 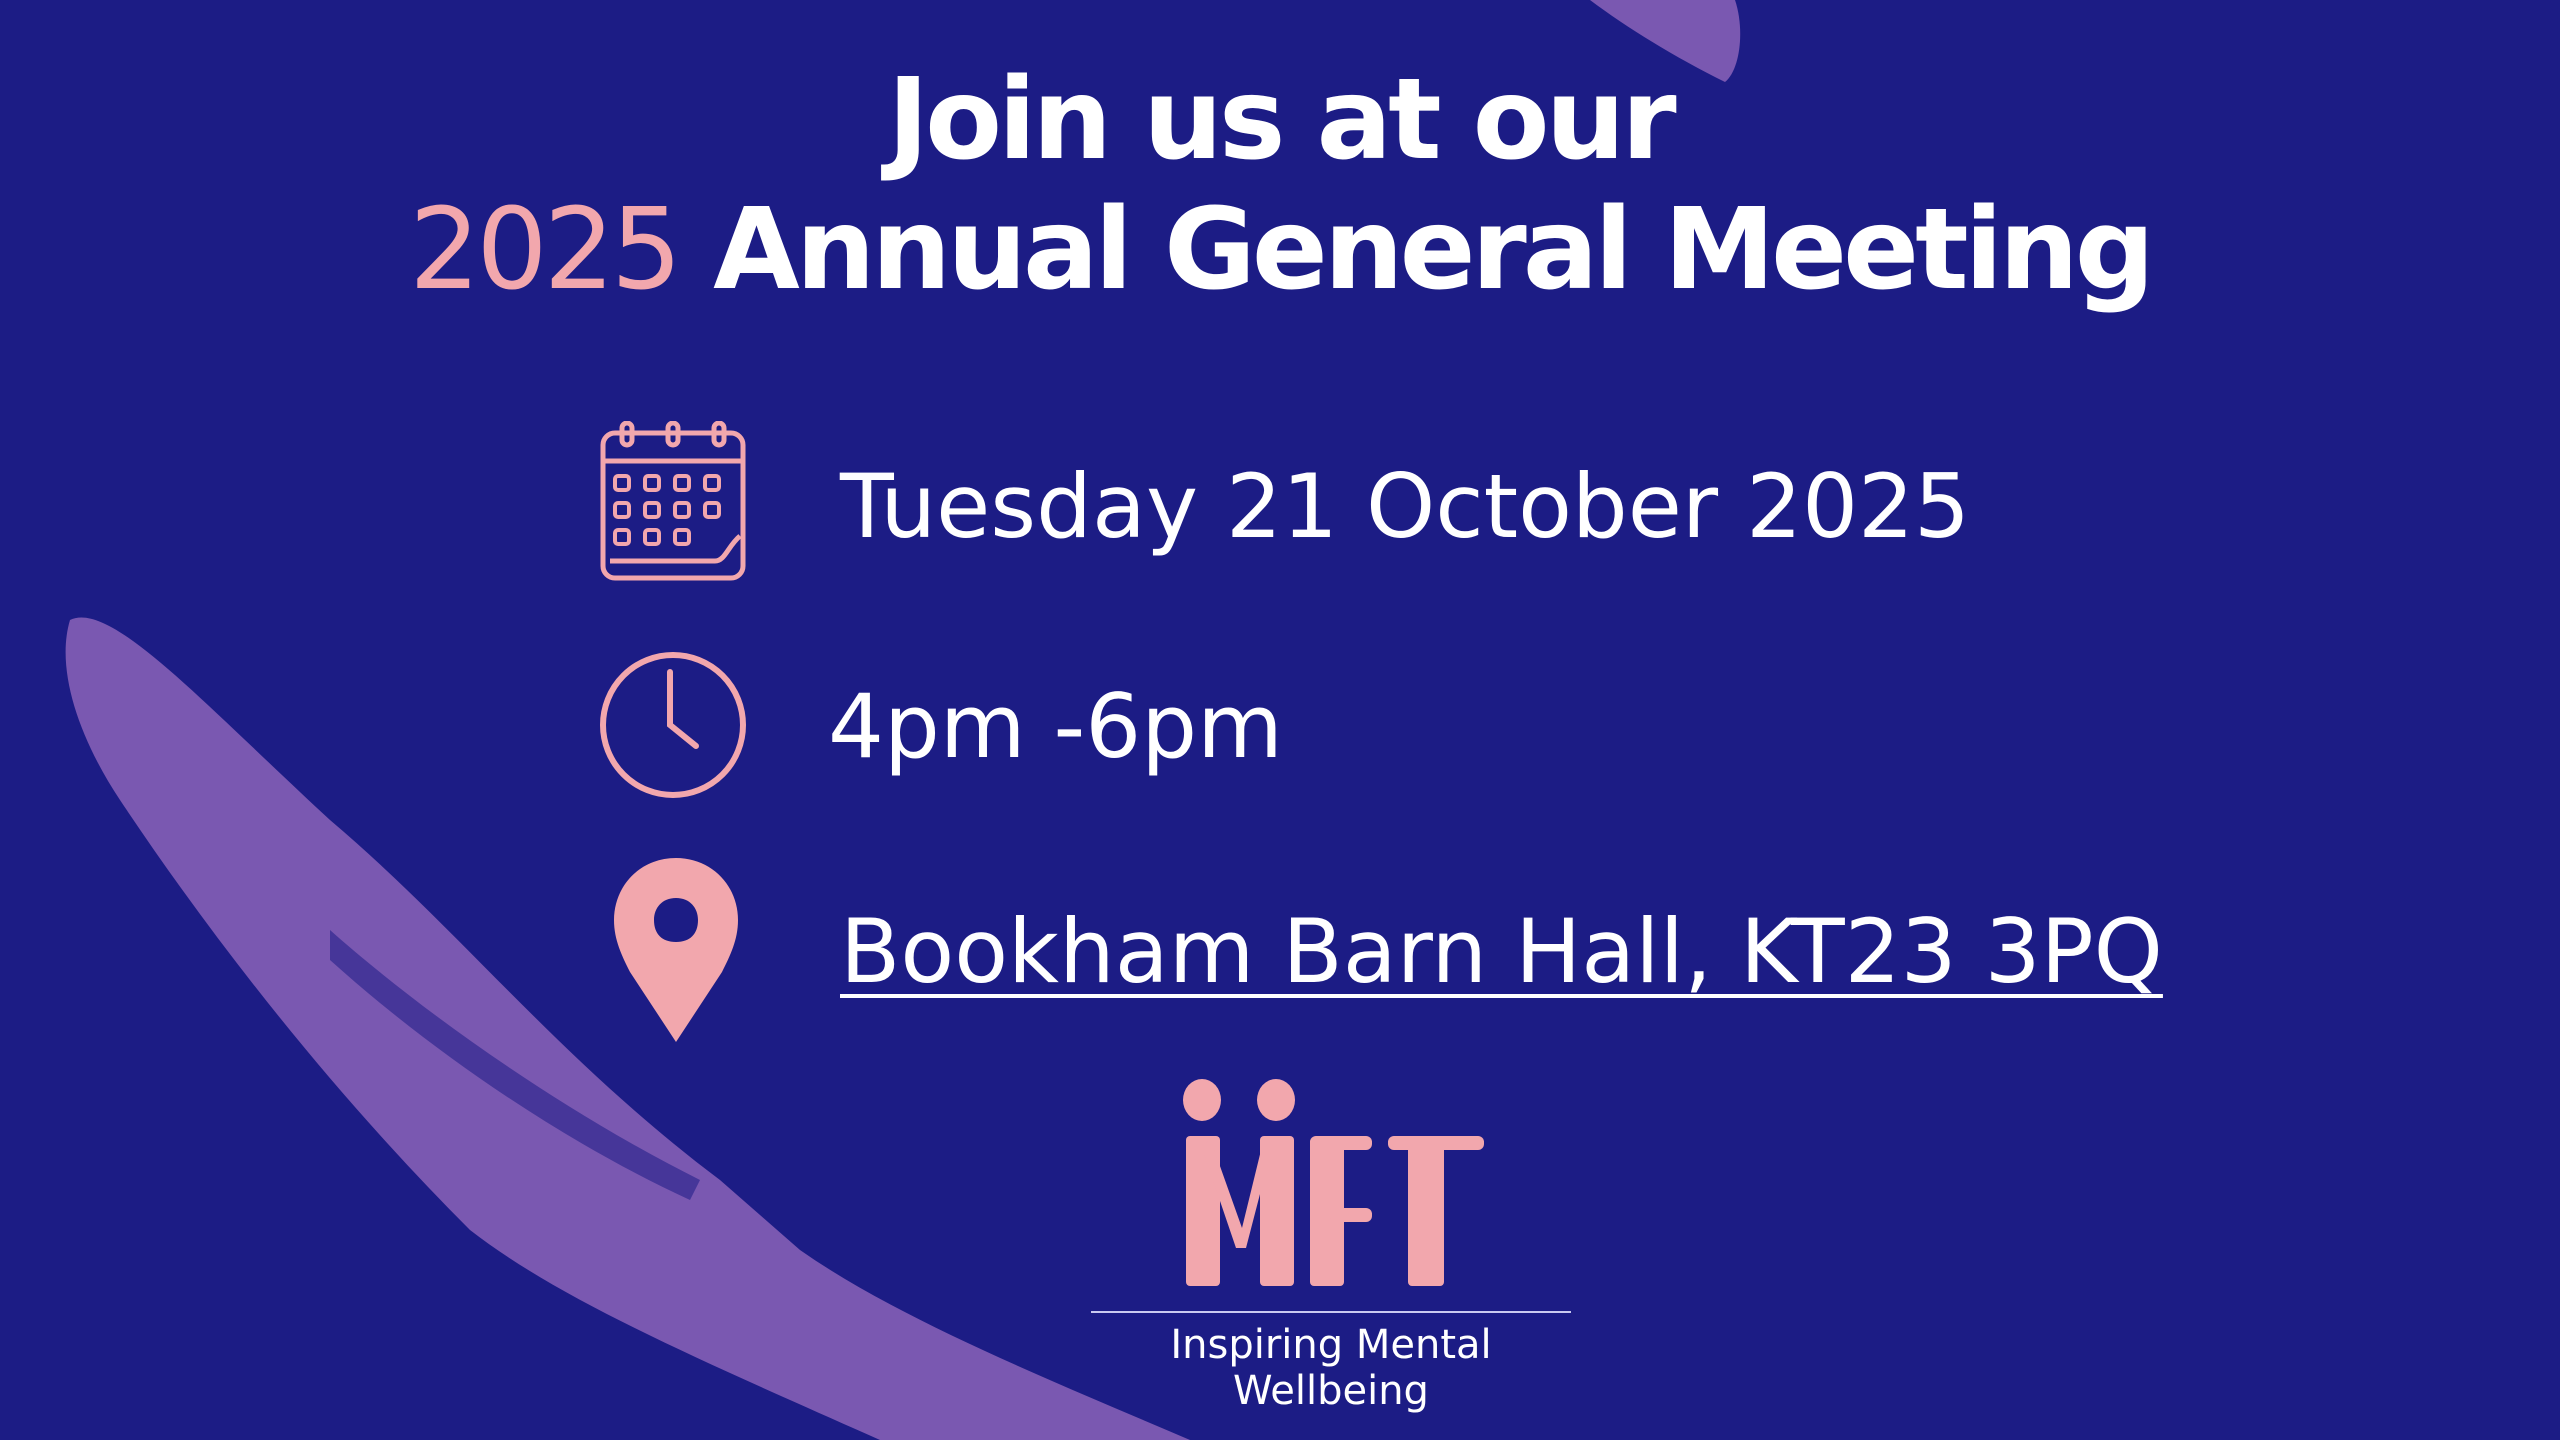 I want to click on heading-event-name: Annual General Meeting, so click(x=1434, y=250).